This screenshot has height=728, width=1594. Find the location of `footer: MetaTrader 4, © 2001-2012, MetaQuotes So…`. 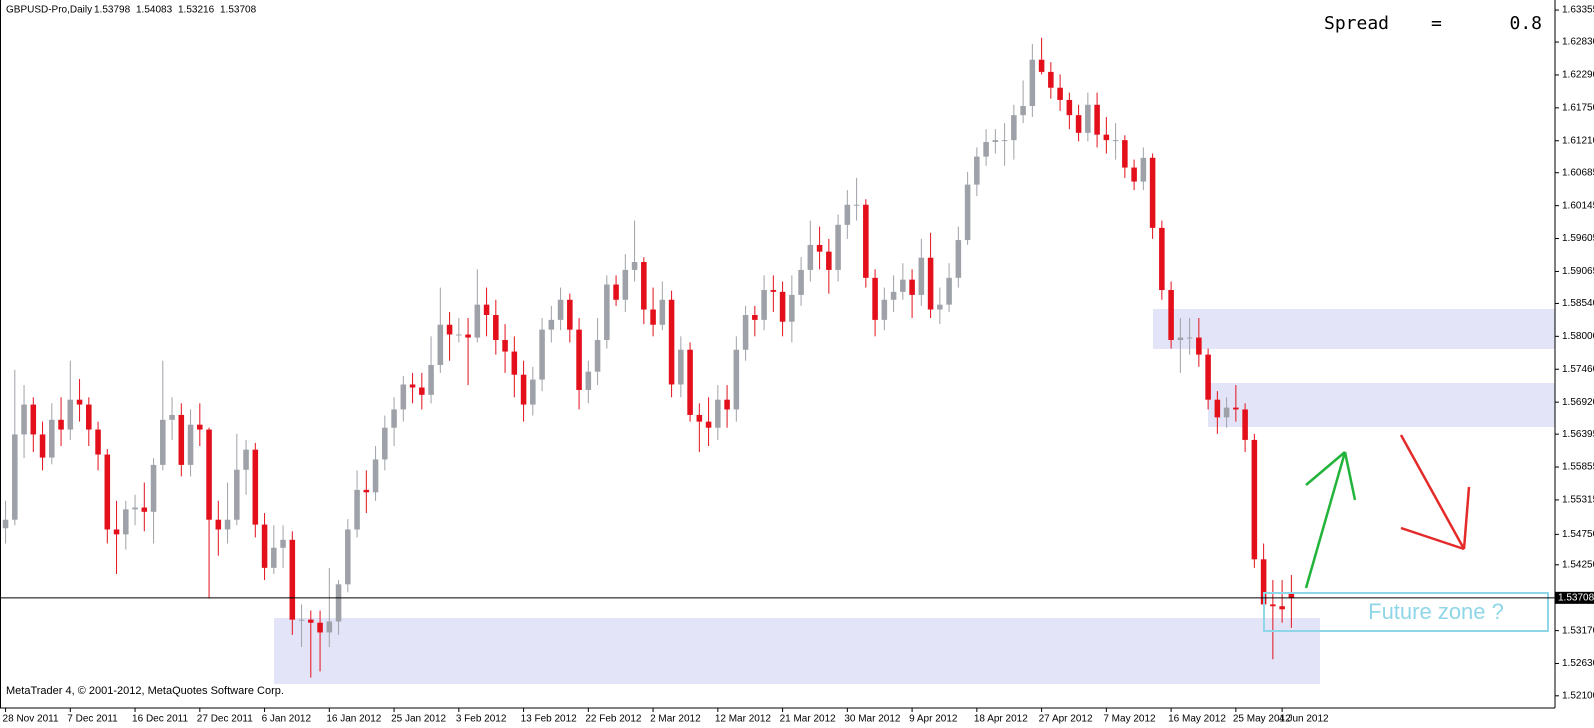

footer: MetaTrader 4, © 2001-2012, MetaQuotes So… is located at coordinates (145, 691).